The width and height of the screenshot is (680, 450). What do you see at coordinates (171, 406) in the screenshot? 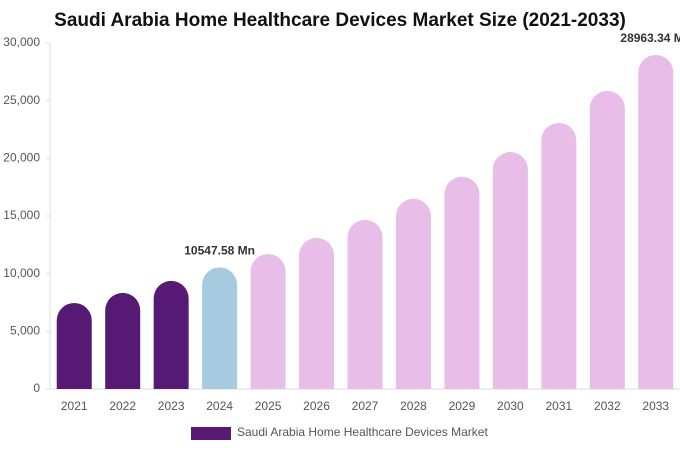
I see `x-tick-label: 2023` at bounding box center [171, 406].